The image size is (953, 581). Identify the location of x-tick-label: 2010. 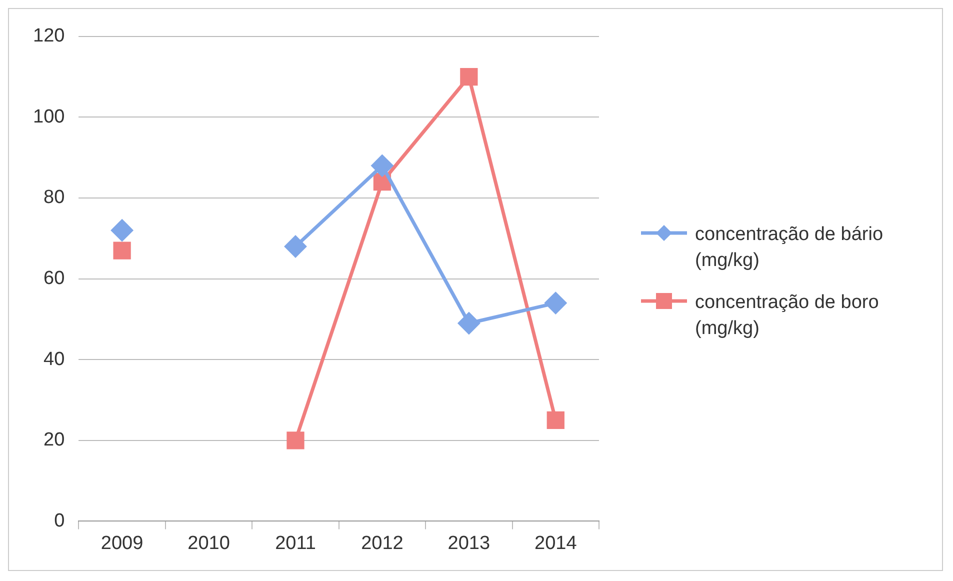
(209, 543).